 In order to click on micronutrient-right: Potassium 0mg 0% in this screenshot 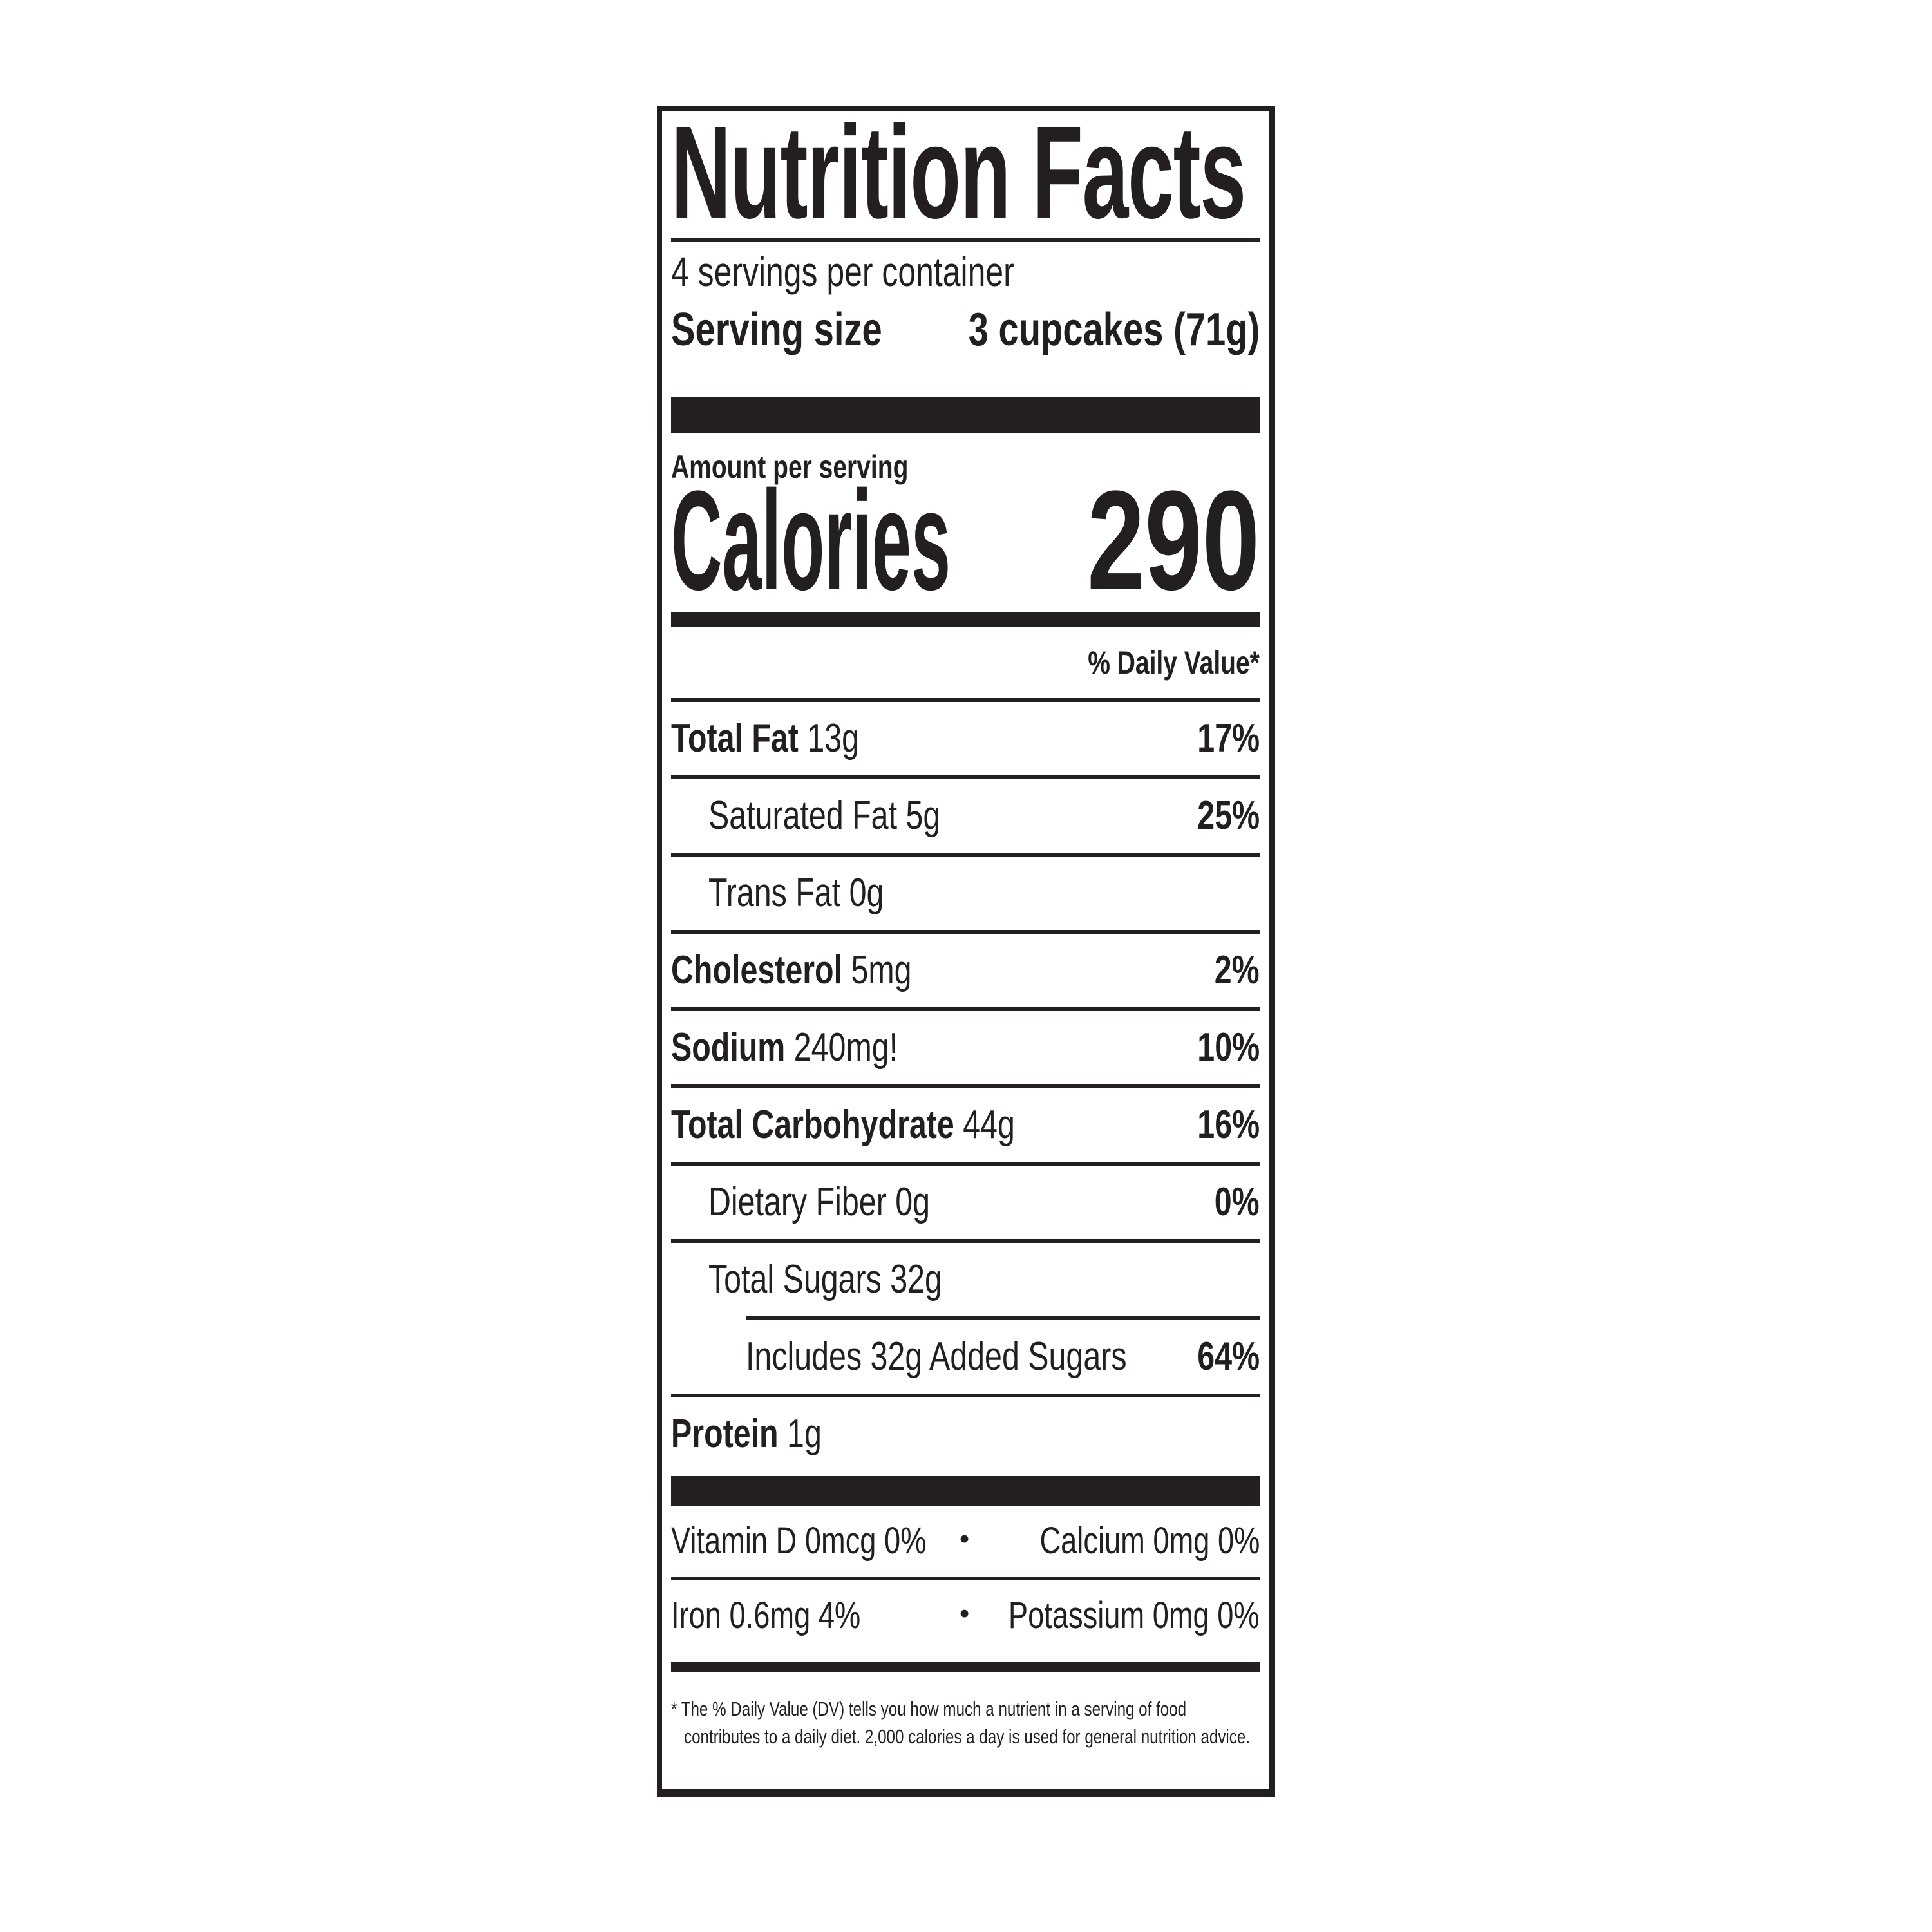, I will do `click(1134, 1615)`.